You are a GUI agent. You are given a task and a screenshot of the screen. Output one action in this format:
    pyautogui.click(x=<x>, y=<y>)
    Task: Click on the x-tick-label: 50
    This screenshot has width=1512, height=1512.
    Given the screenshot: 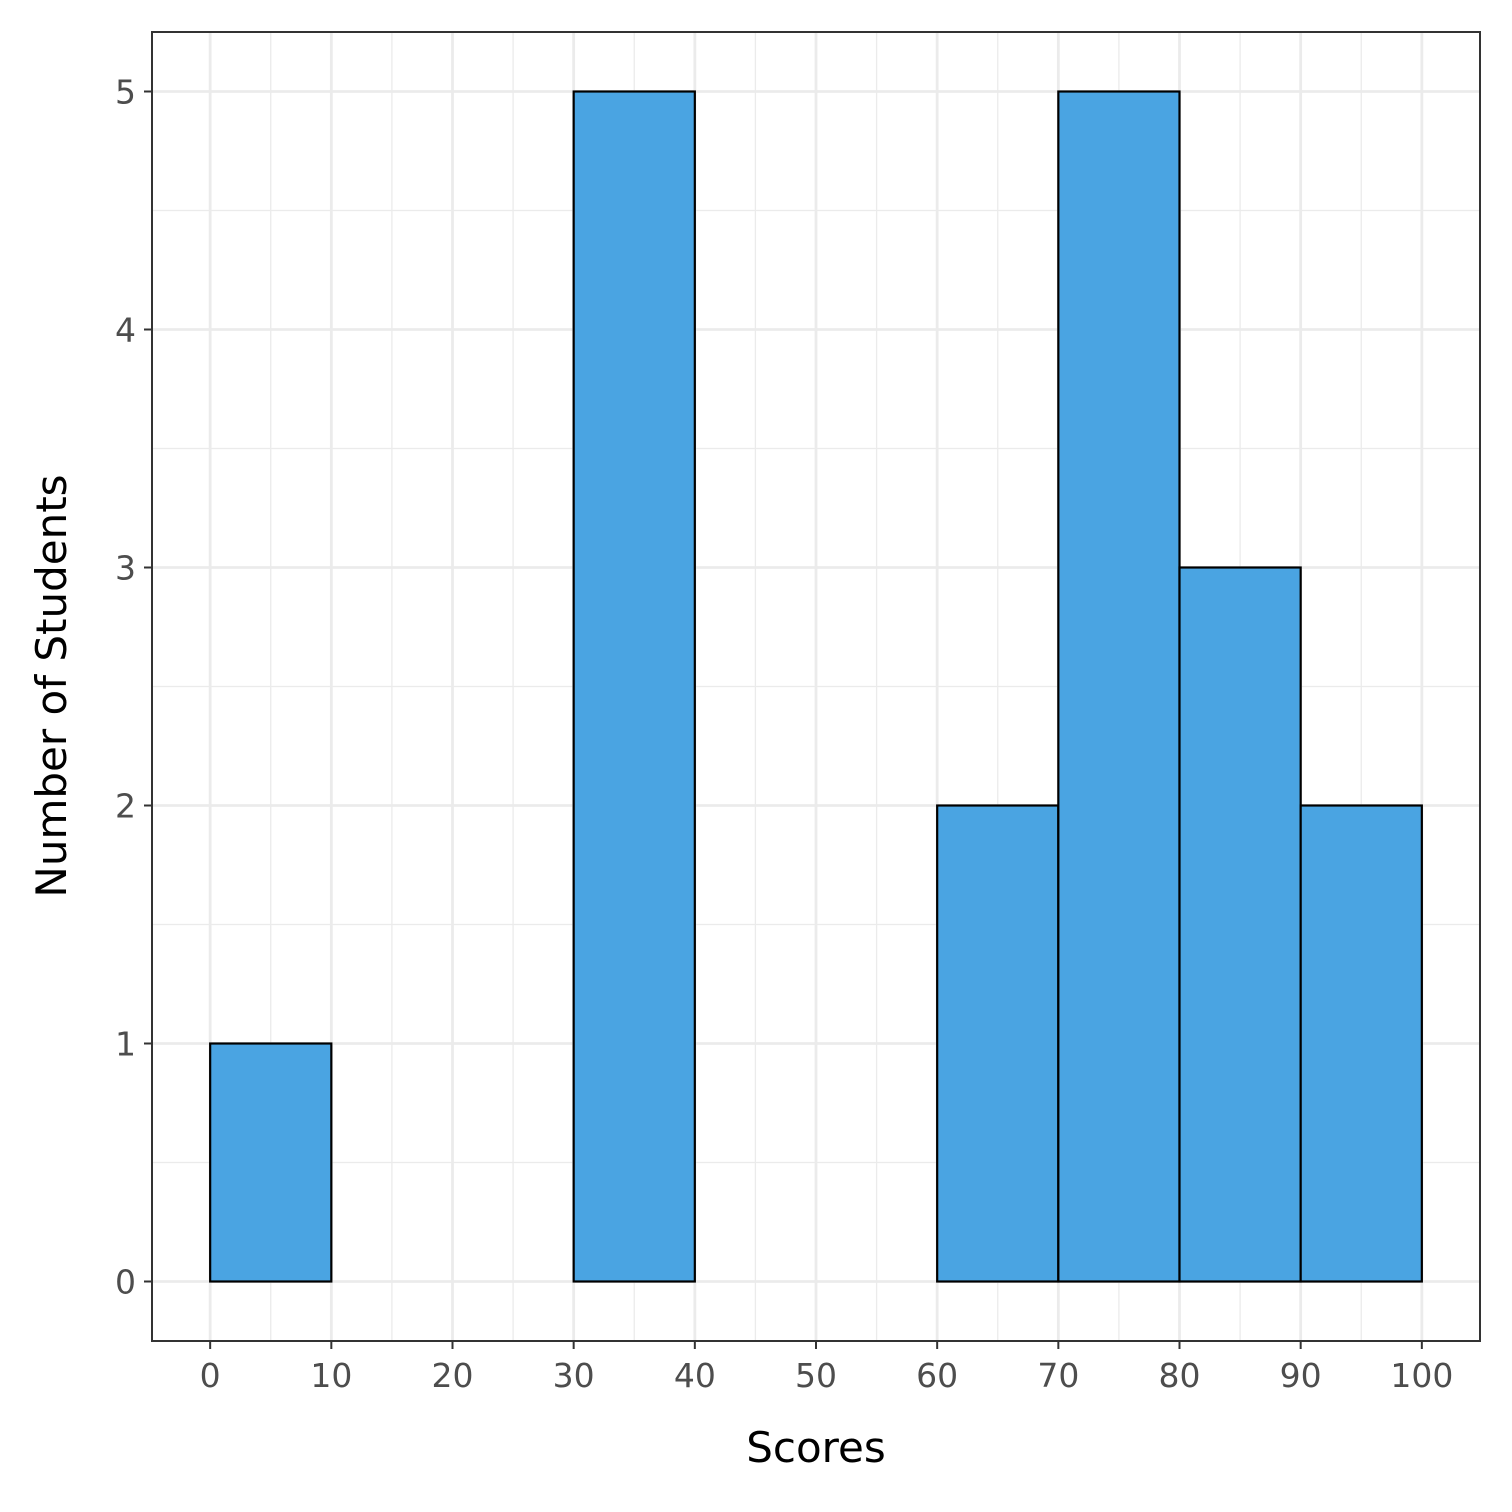 What is the action you would take?
    pyautogui.click(x=816, y=1375)
    